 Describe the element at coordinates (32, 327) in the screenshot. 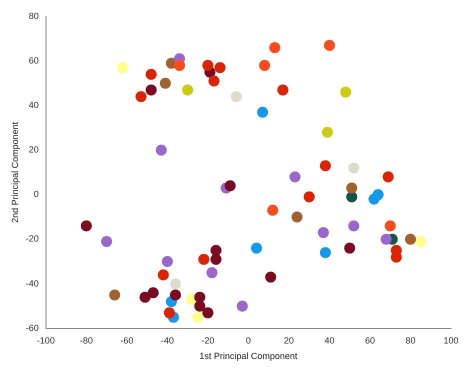

I see `y-tick-label: -60` at that location.